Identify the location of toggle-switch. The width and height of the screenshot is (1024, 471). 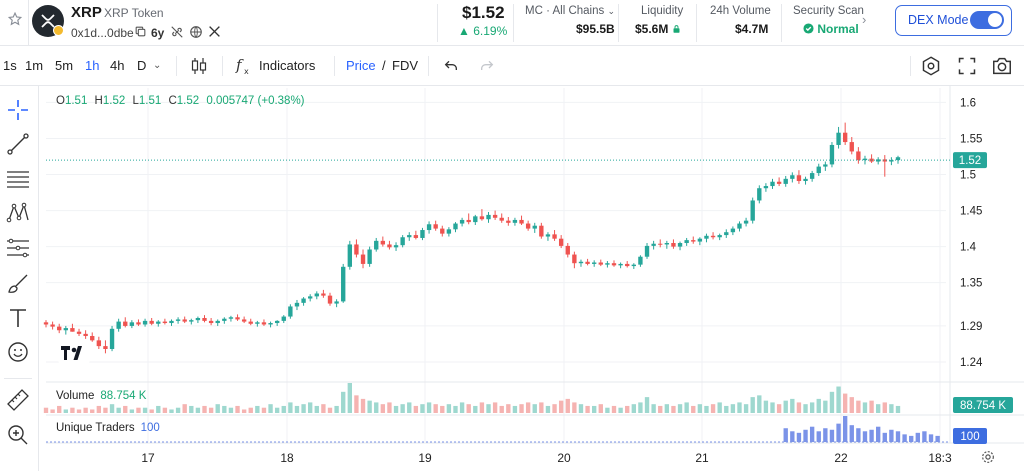
(987, 20).